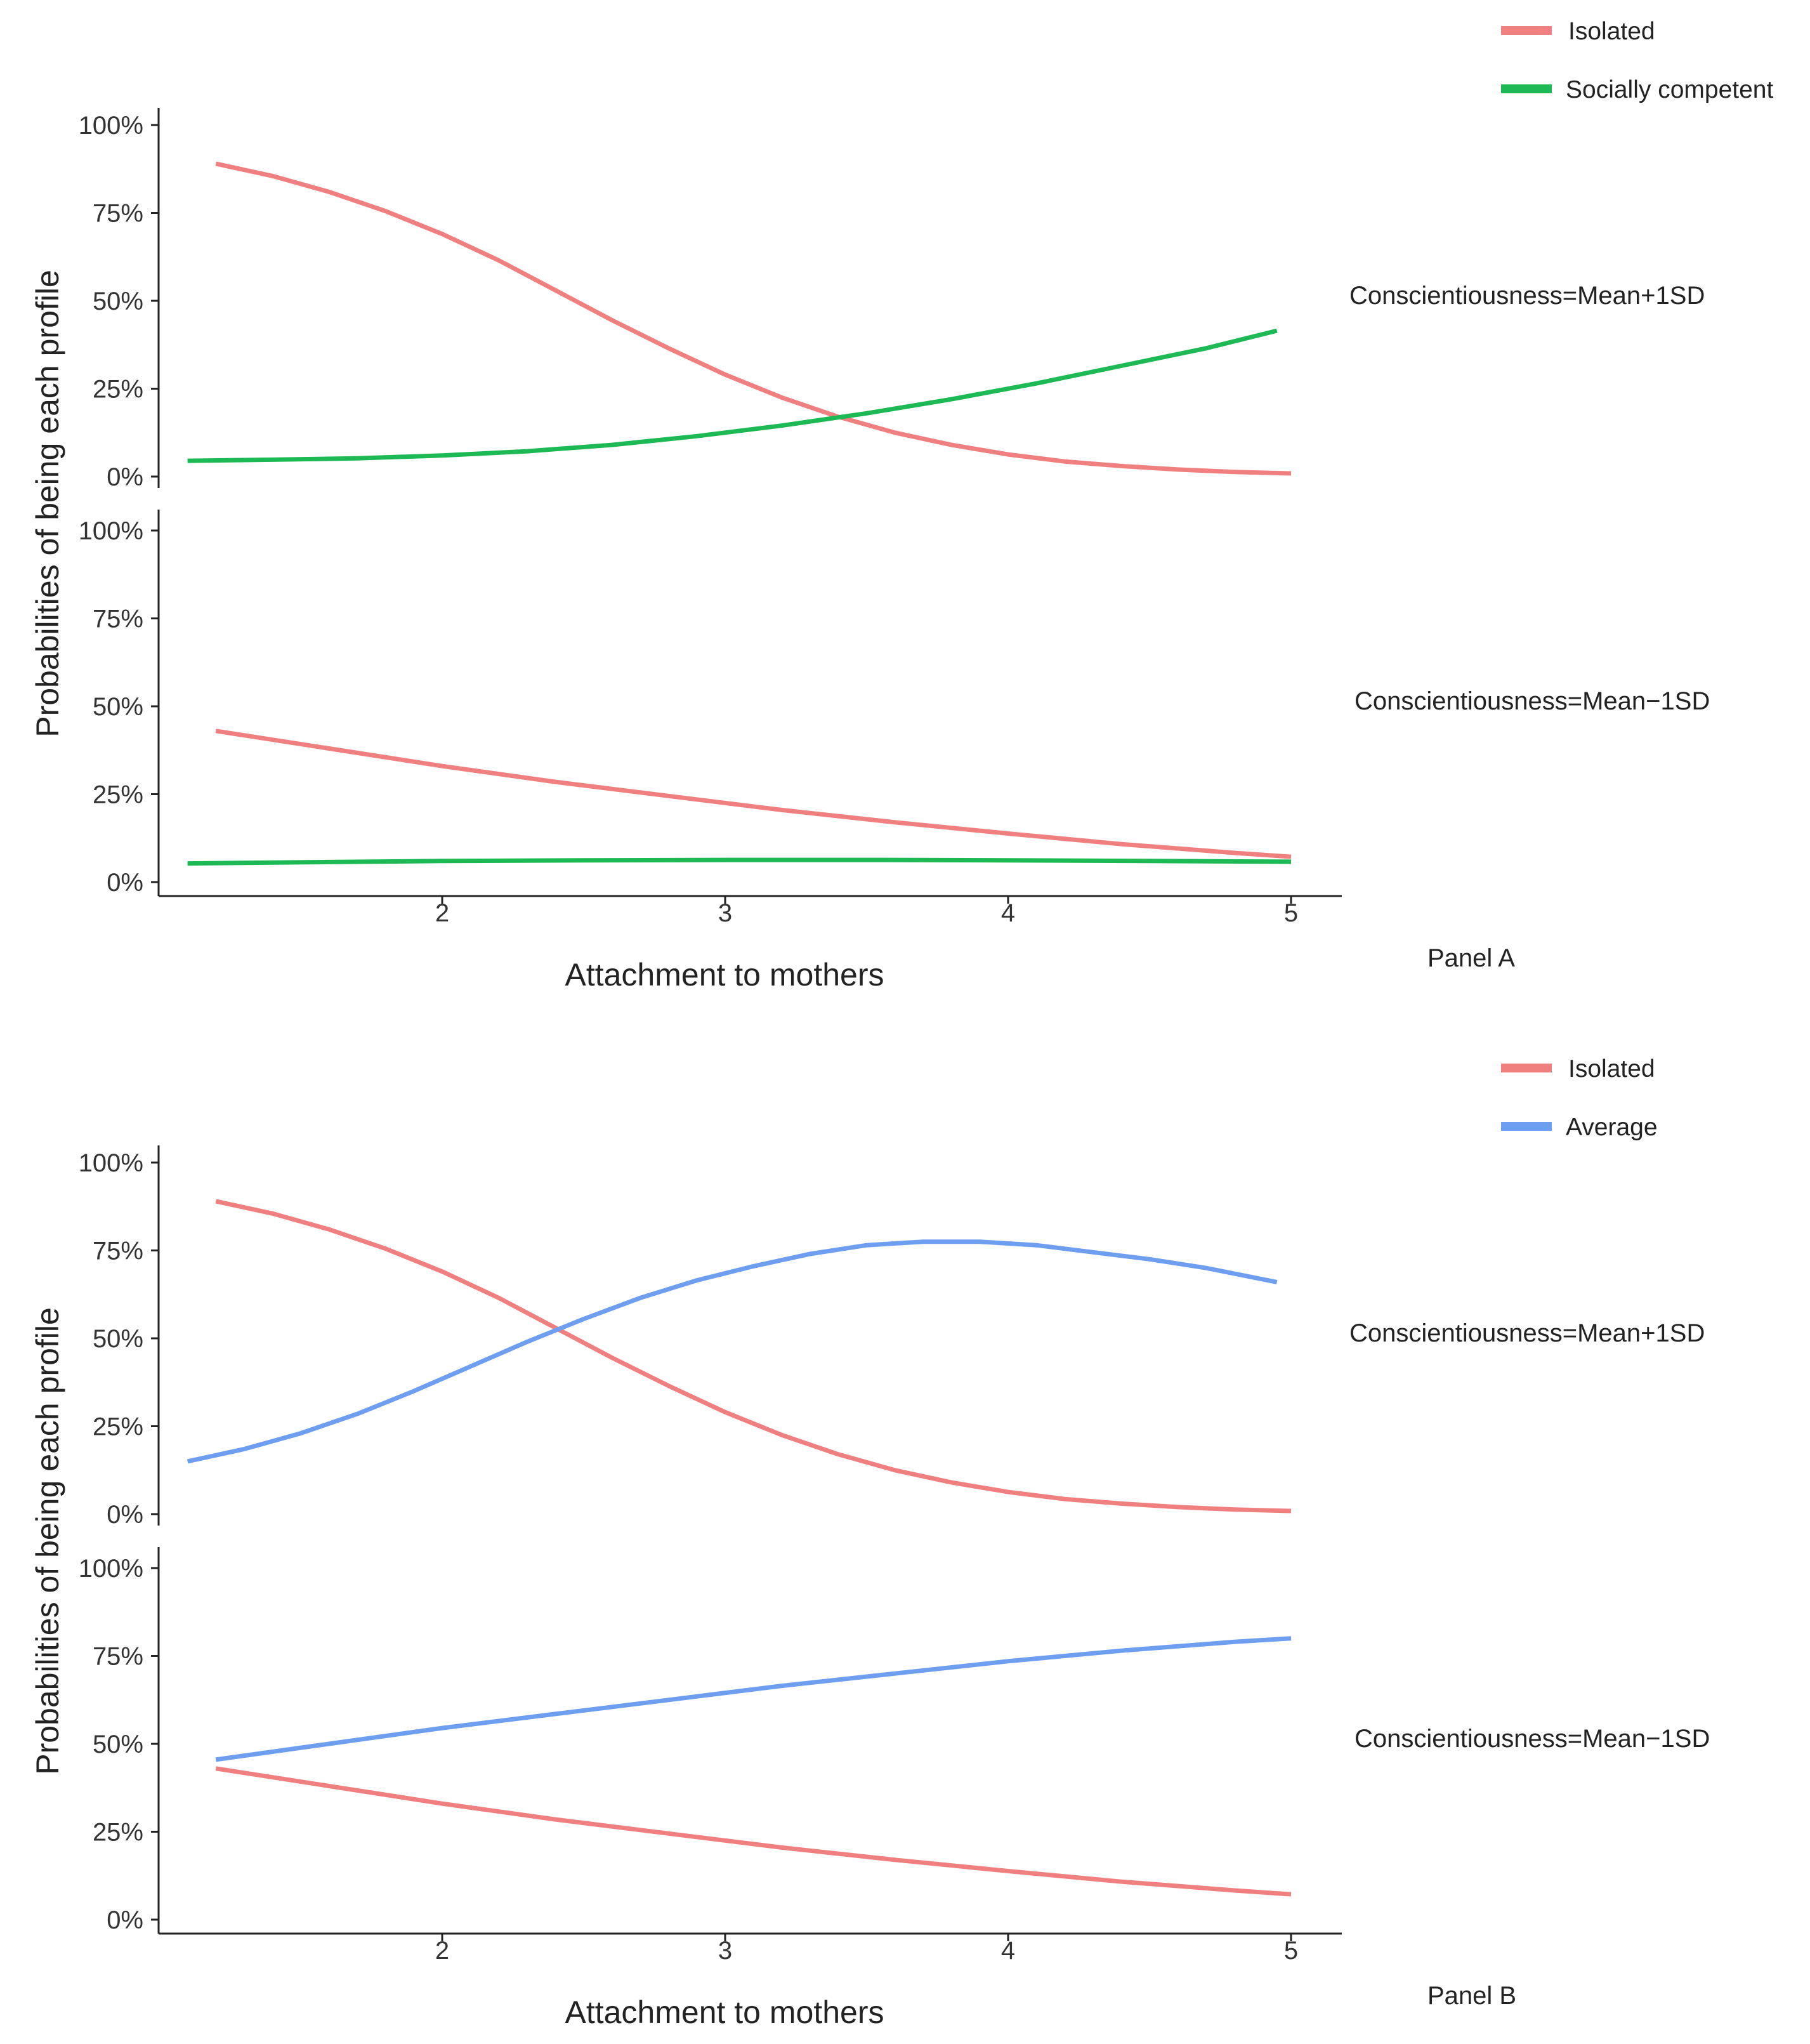  What do you see at coordinates (1637, 60) in the screenshot?
I see `legend: Isolated Socially competent` at bounding box center [1637, 60].